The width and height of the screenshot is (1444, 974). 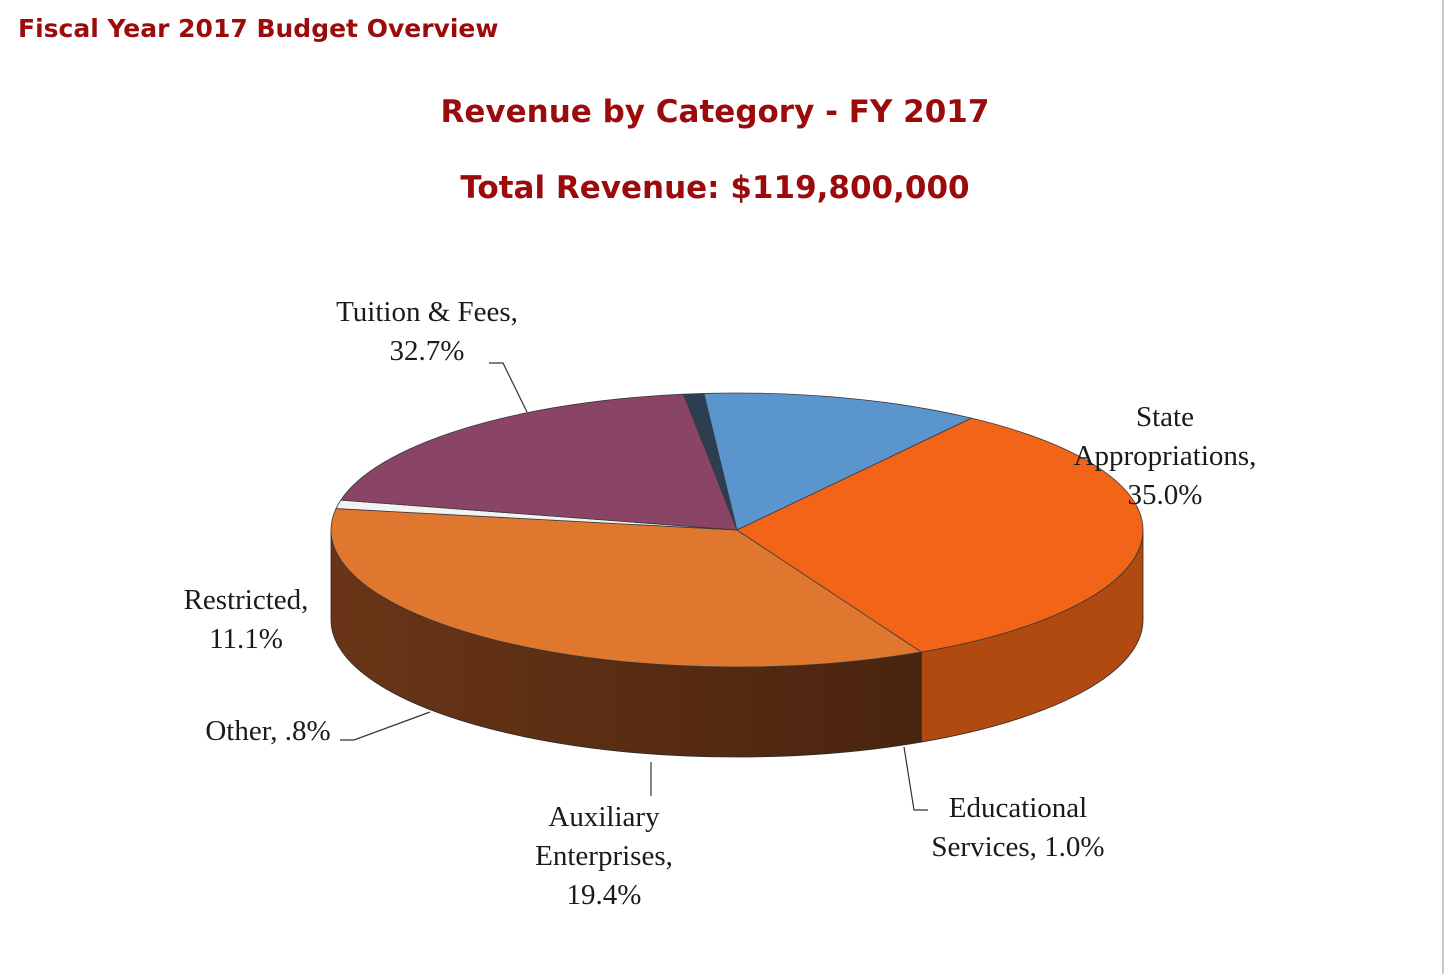 What do you see at coordinates (267, 731) in the screenshot?
I see `slice-label-3: Other, .8%` at bounding box center [267, 731].